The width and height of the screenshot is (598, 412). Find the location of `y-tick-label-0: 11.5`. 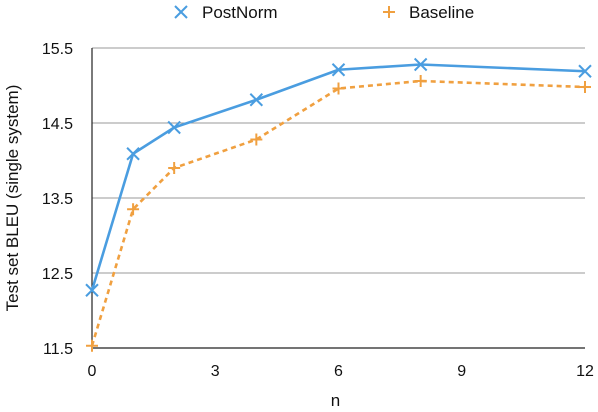

y-tick-label-0: 11.5 is located at coordinates (58, 349).